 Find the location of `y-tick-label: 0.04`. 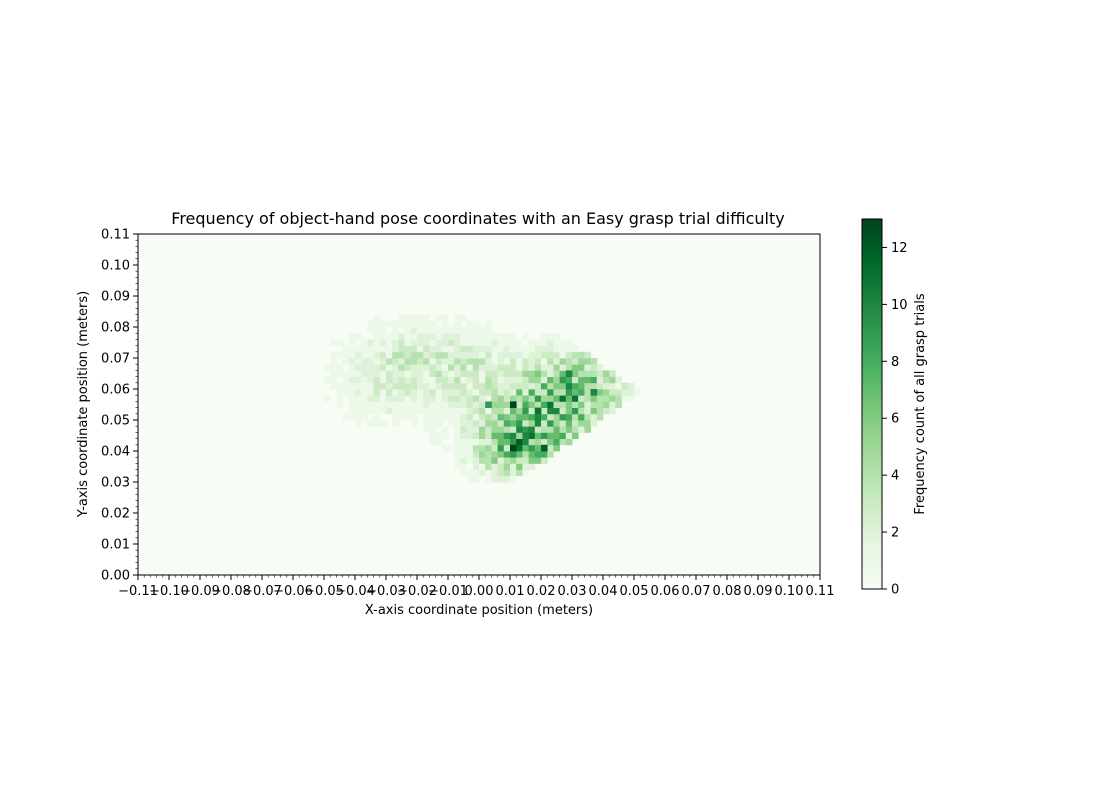

y-tick-label: 0.04 is located at coordinates (115, 452).